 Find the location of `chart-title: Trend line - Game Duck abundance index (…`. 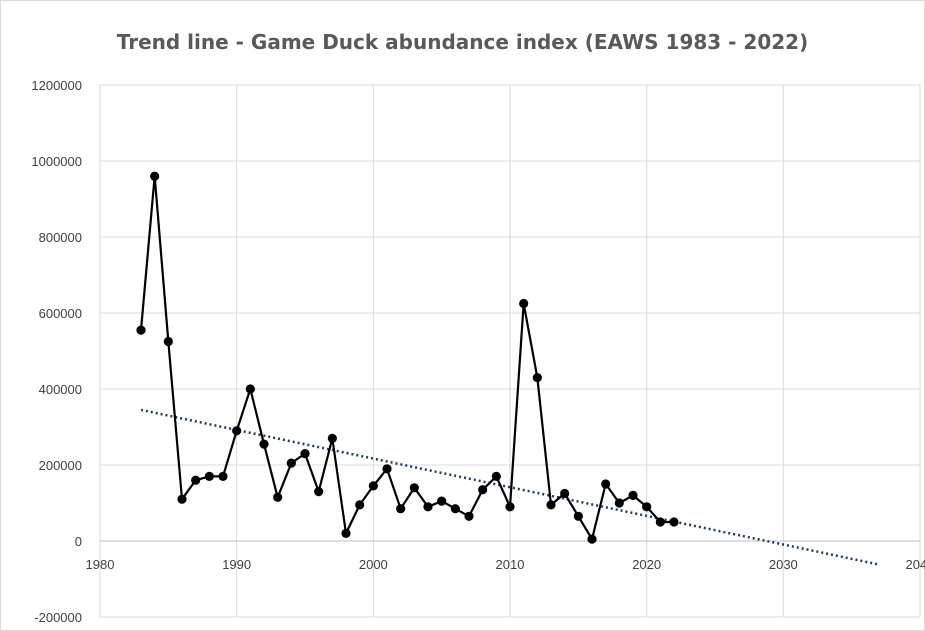

chart-title: Trend line - Game Duck abundance index (… is located at coordinates (462, 42).